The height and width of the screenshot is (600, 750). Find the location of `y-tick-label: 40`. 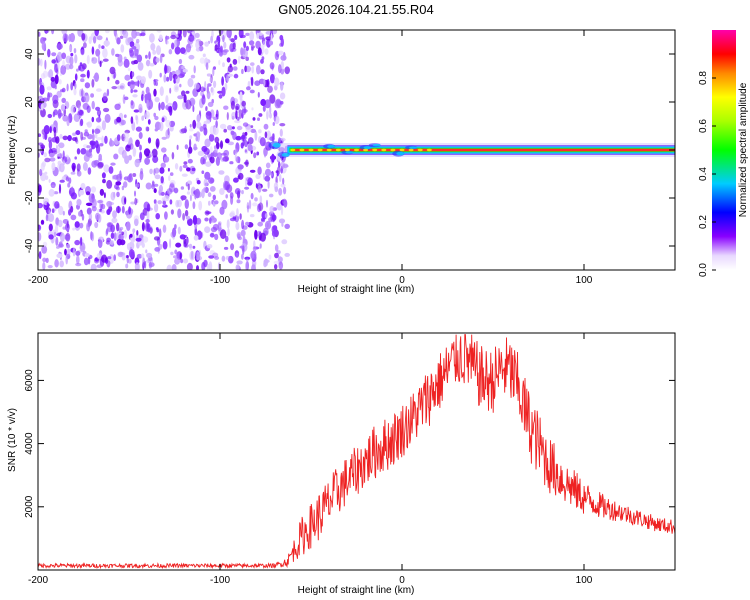

y-tick-label: 40 is located at coordinates (29, 54).